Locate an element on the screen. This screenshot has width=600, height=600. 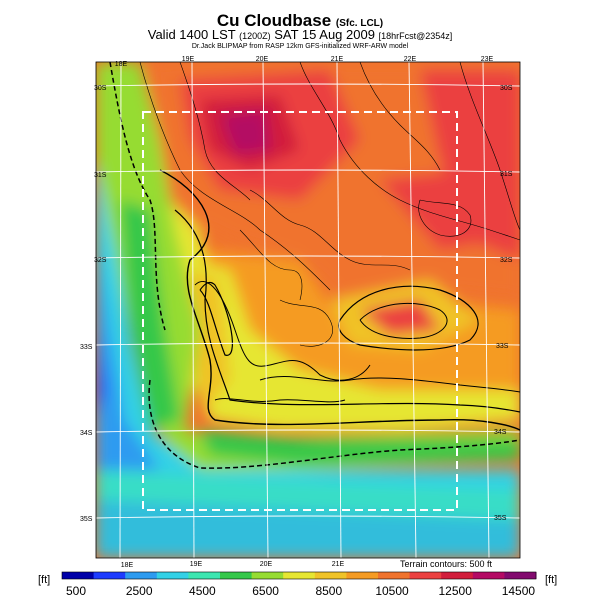
lon-top-label: 18E is located at coordinates (121, 64).